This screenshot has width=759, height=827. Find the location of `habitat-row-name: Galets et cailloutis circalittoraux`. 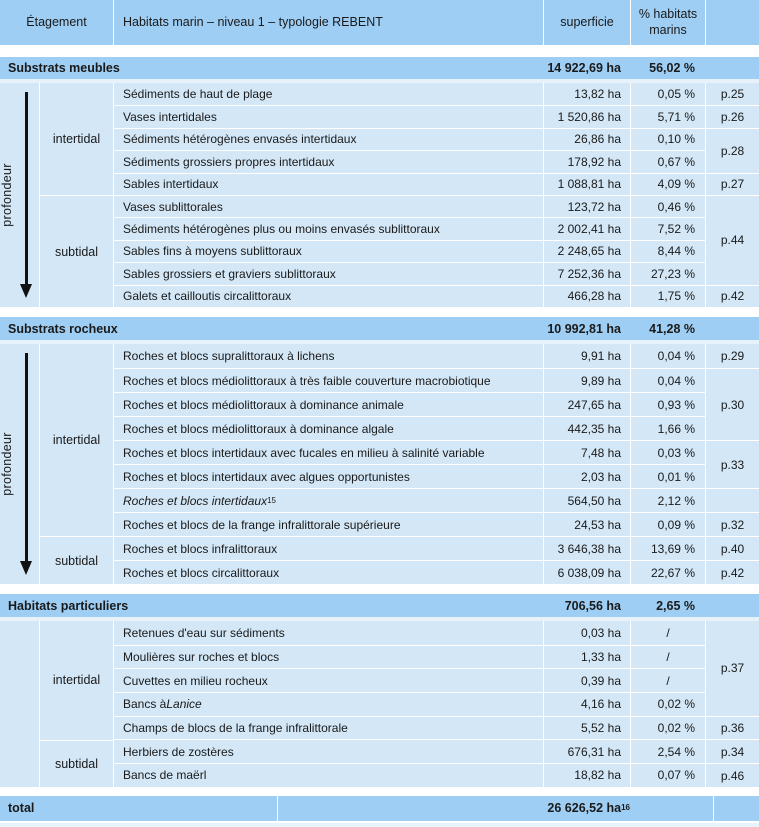

habitat-row-name: Galets et cailloutis circalittoraux is located at coordinates (328, 295).